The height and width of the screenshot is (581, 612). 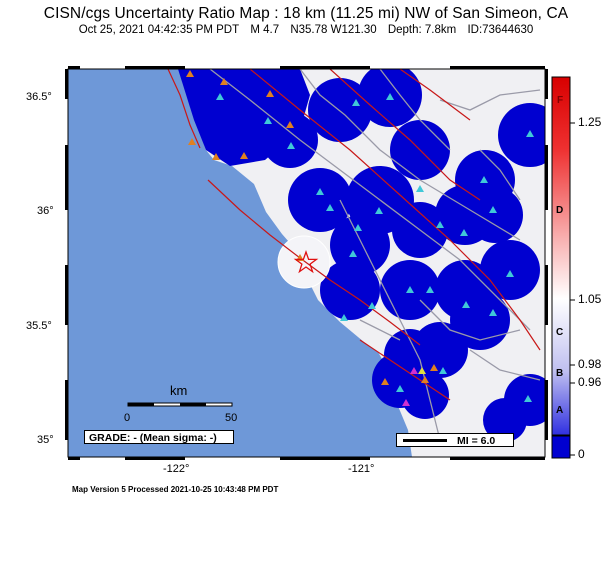 I want to click on event-location: N35.78 W121.30, so click(x=333, y=30).